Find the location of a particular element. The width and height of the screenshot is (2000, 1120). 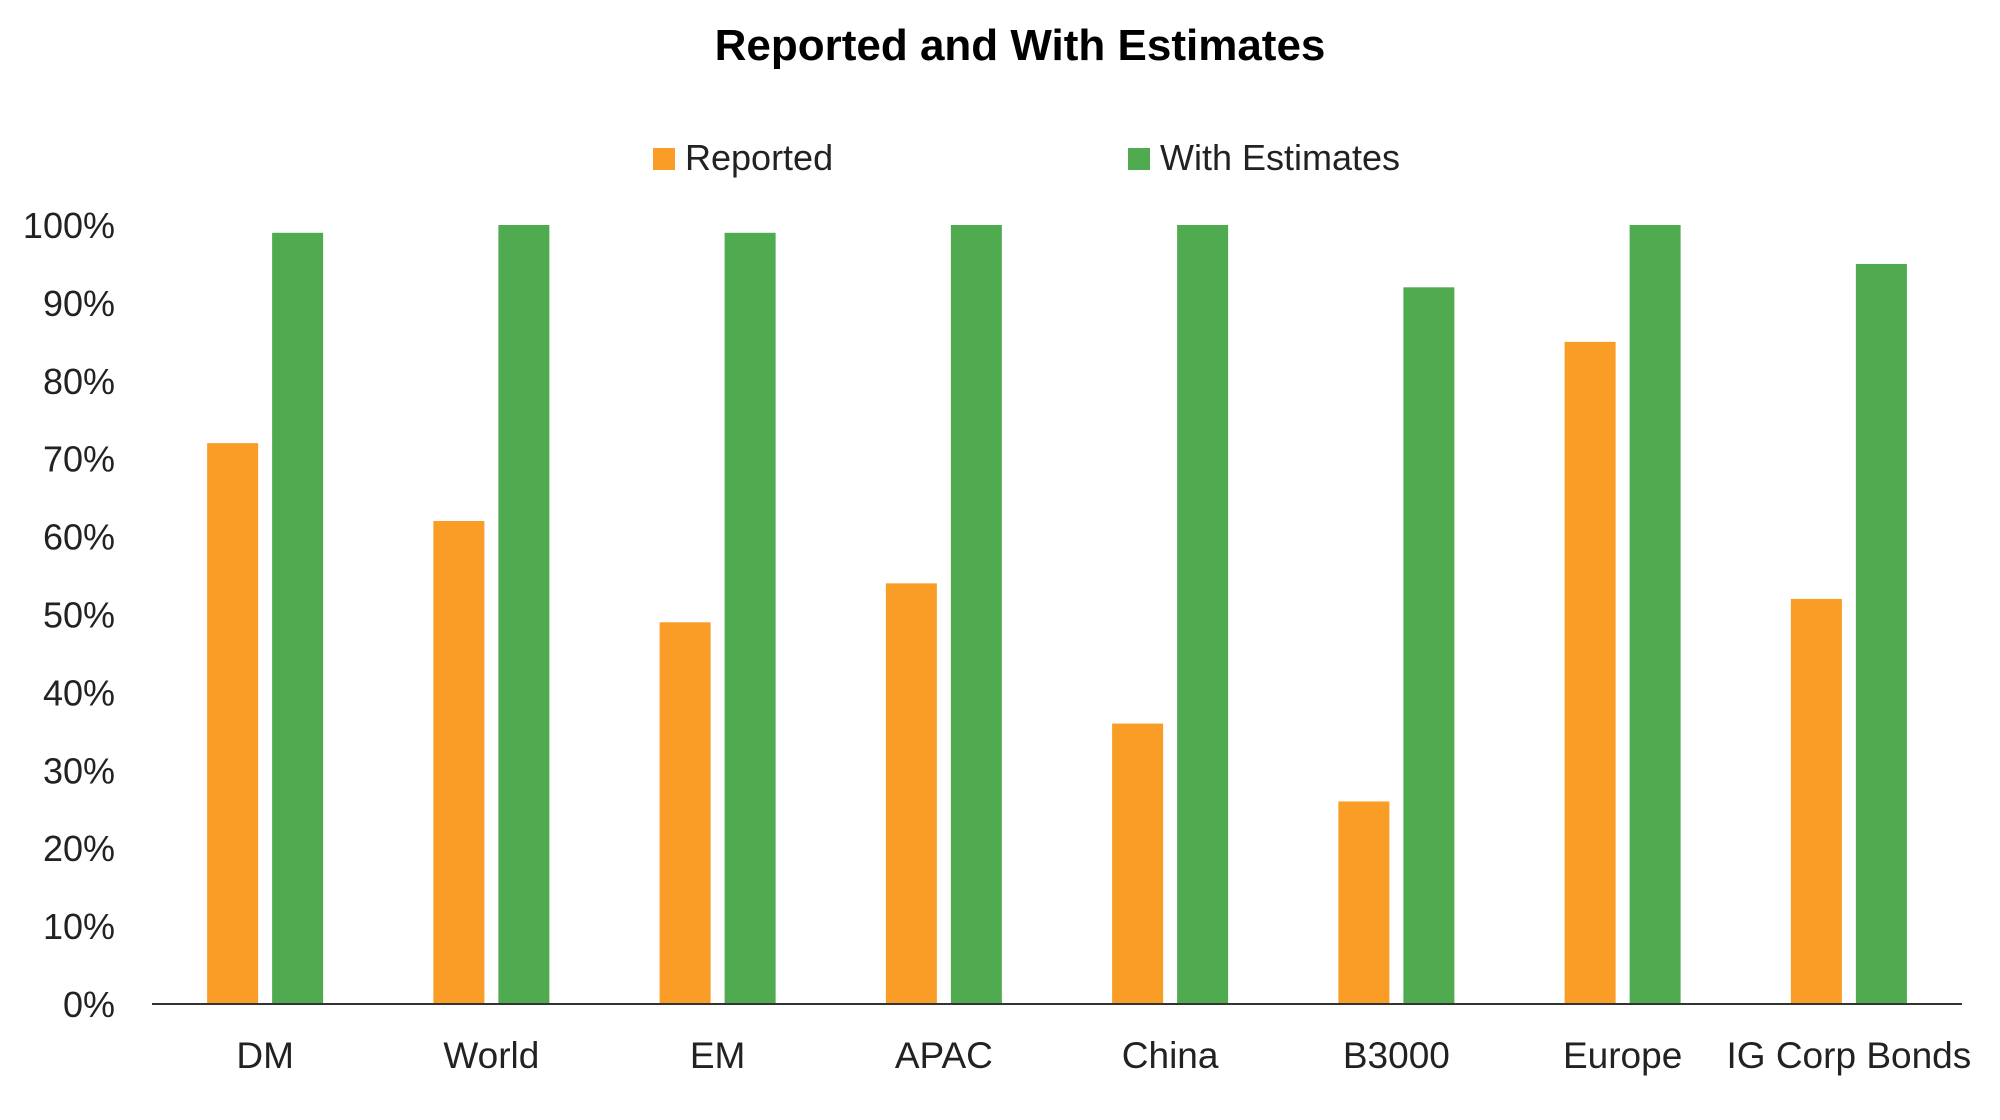

legend-swatch-with-estimates is located at coordinates (1139, 159).